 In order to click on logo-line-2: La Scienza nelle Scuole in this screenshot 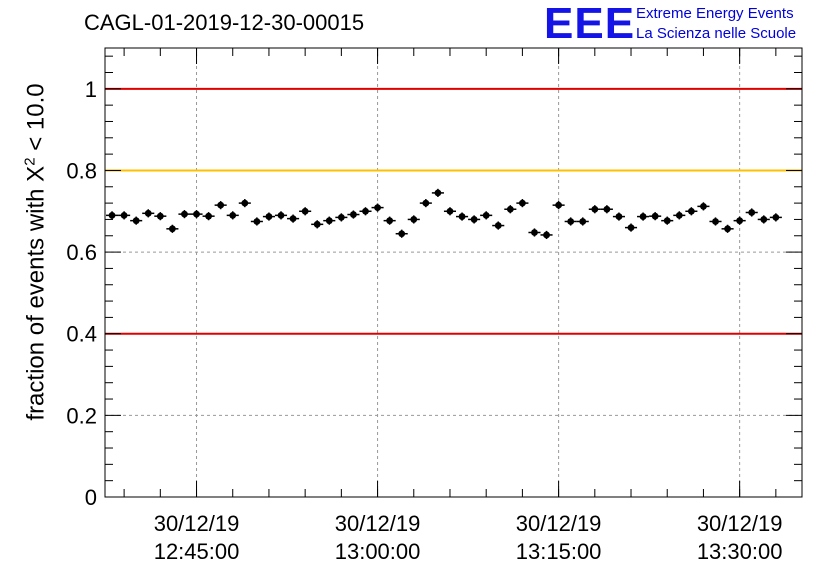, I will do `click(716, 33)`.